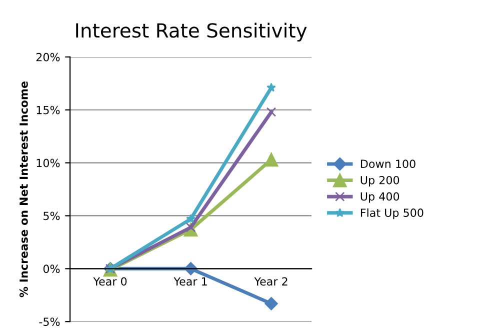 This screenshot has height=335, width=483. What do you see at coordinates (24, 189) in the screenshot?
I see `y-axis-title: % Increase on Net Interest Income` at bounding box center [24, 189].